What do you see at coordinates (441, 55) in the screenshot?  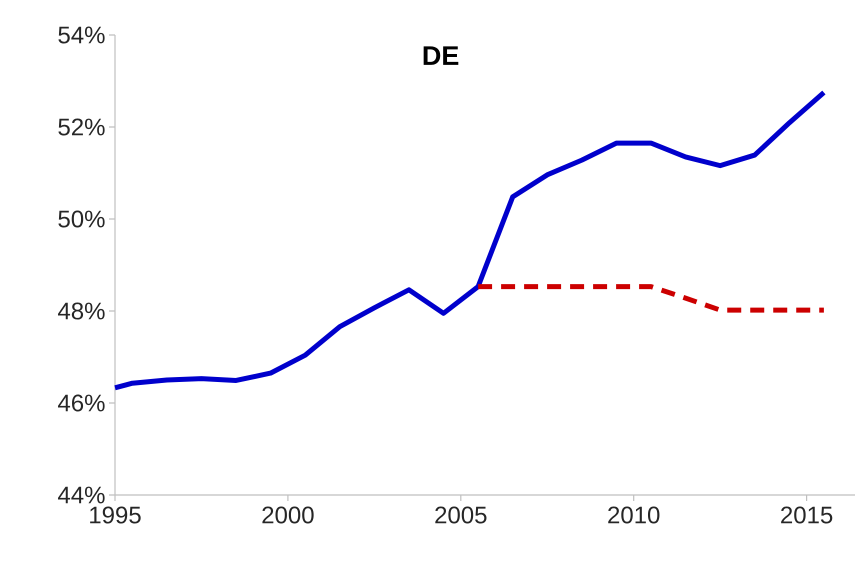 I see `chart-title: DE` at bounding box center [441, 55].